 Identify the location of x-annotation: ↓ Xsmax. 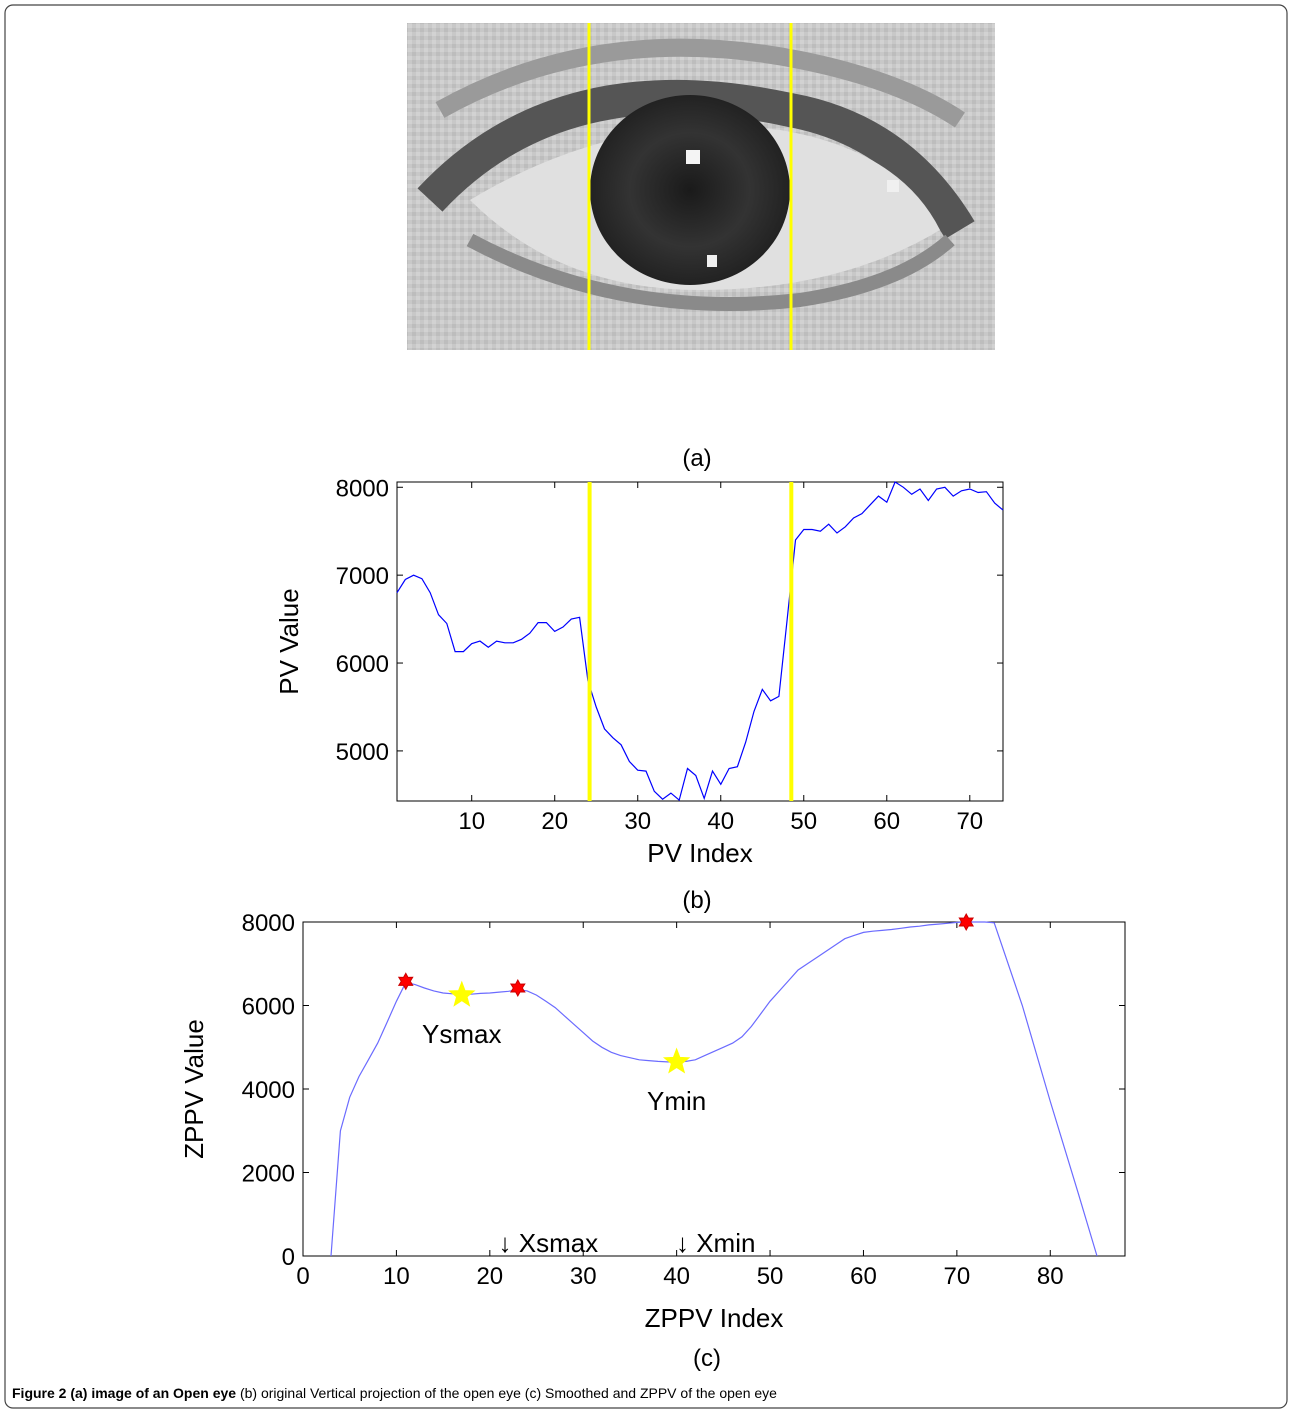
(549, 1243).